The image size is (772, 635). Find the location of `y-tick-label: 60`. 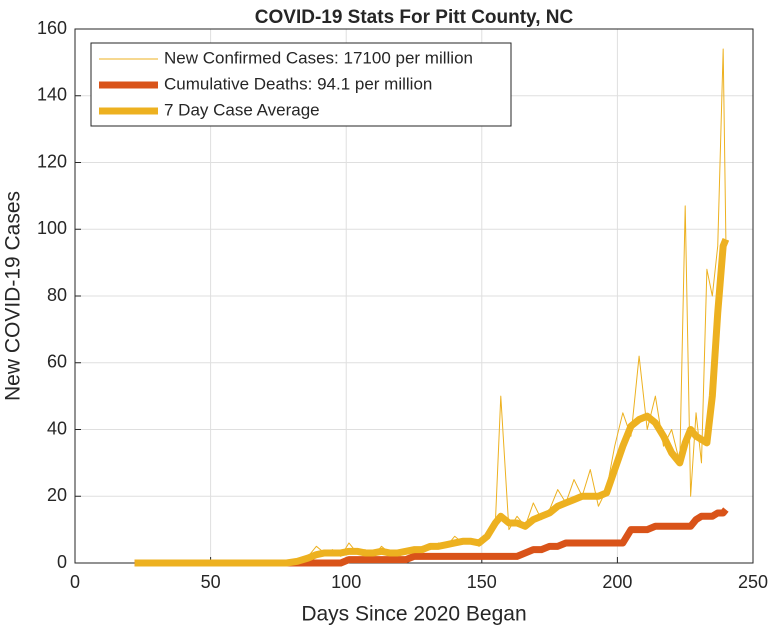

y-tick-label: 60 is located at coordinates (57, 362).